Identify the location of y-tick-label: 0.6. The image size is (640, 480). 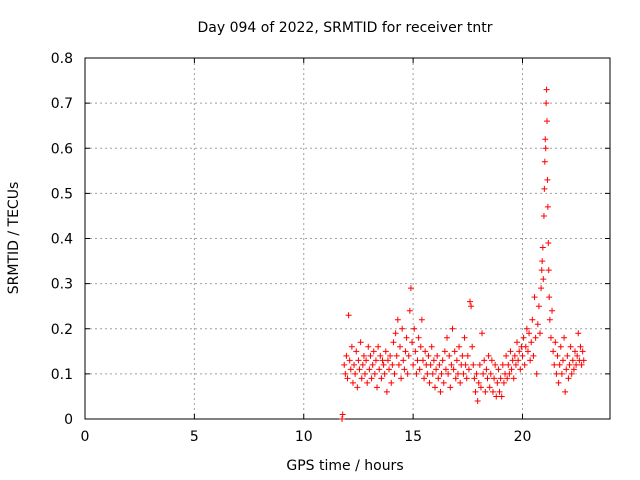
(62, 149).